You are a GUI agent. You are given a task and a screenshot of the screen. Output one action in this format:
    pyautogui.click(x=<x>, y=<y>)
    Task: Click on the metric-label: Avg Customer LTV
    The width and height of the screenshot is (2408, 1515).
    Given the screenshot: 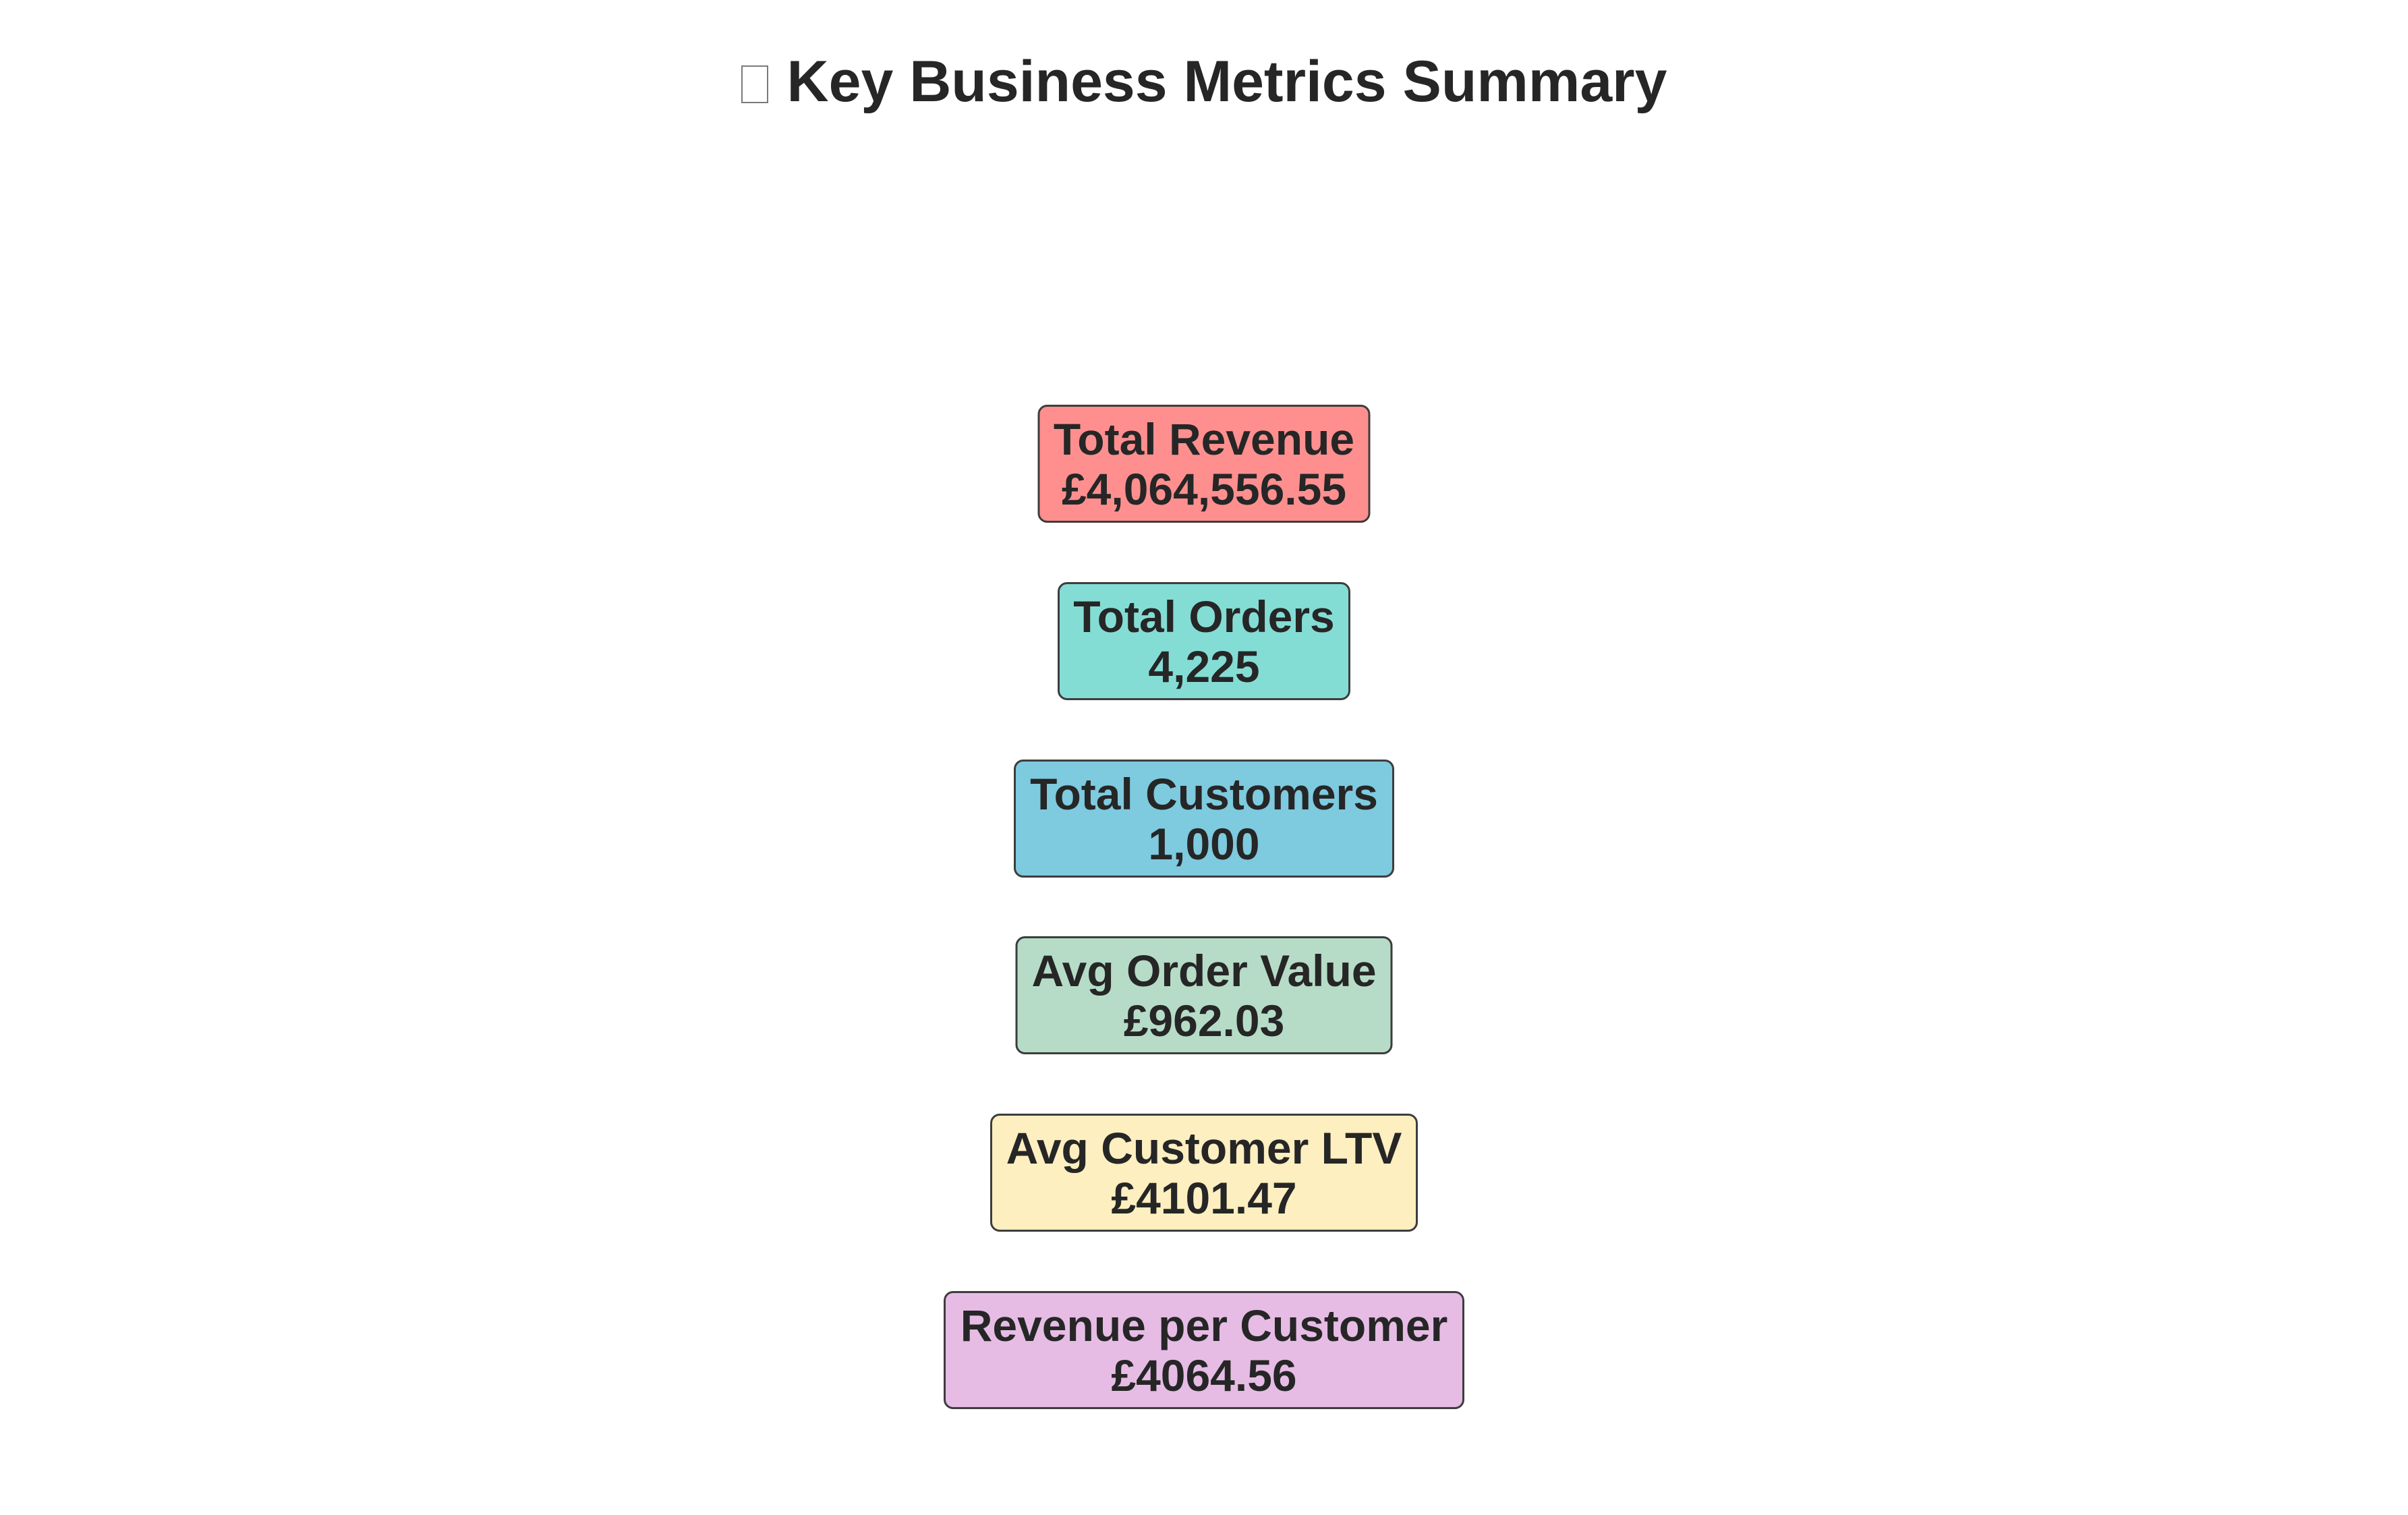 What is the action you would take?
    pyautogui.click(x=1204, y=1147)
    